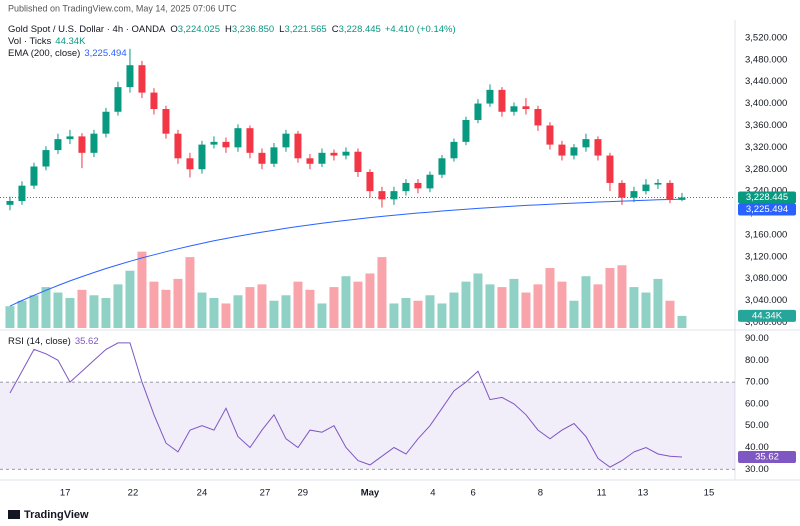  Describe the element at coordinates (757, 382) in the screenshot. I see `rsi-tick-label: 70.00` at that location.